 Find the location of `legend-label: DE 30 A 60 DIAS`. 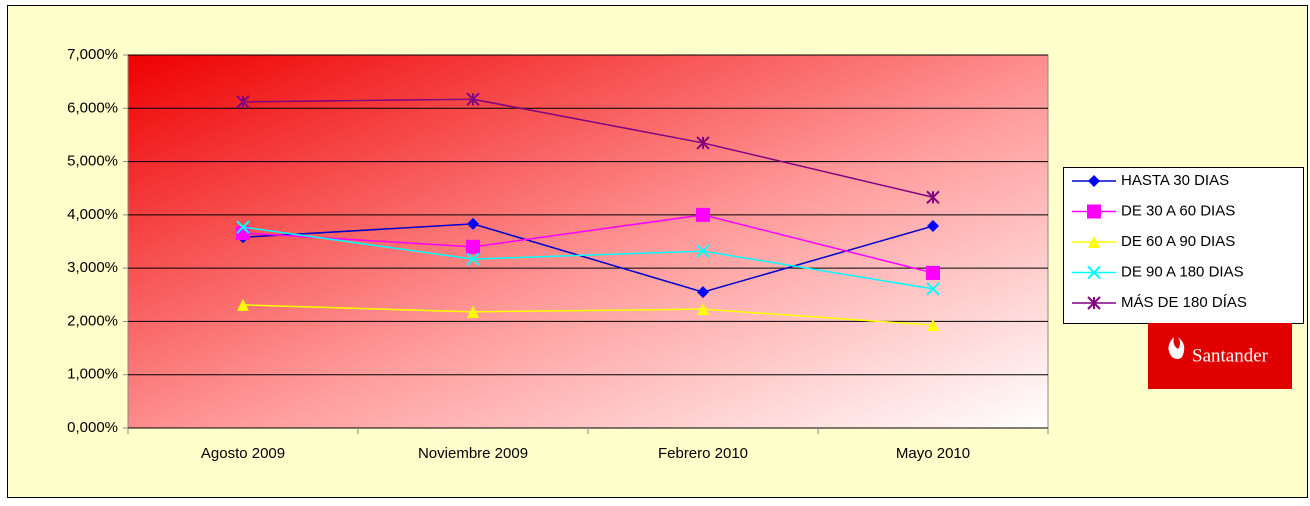

legend-label: DE 30 A 60 DIAS is located at coordinates (1178, 210).